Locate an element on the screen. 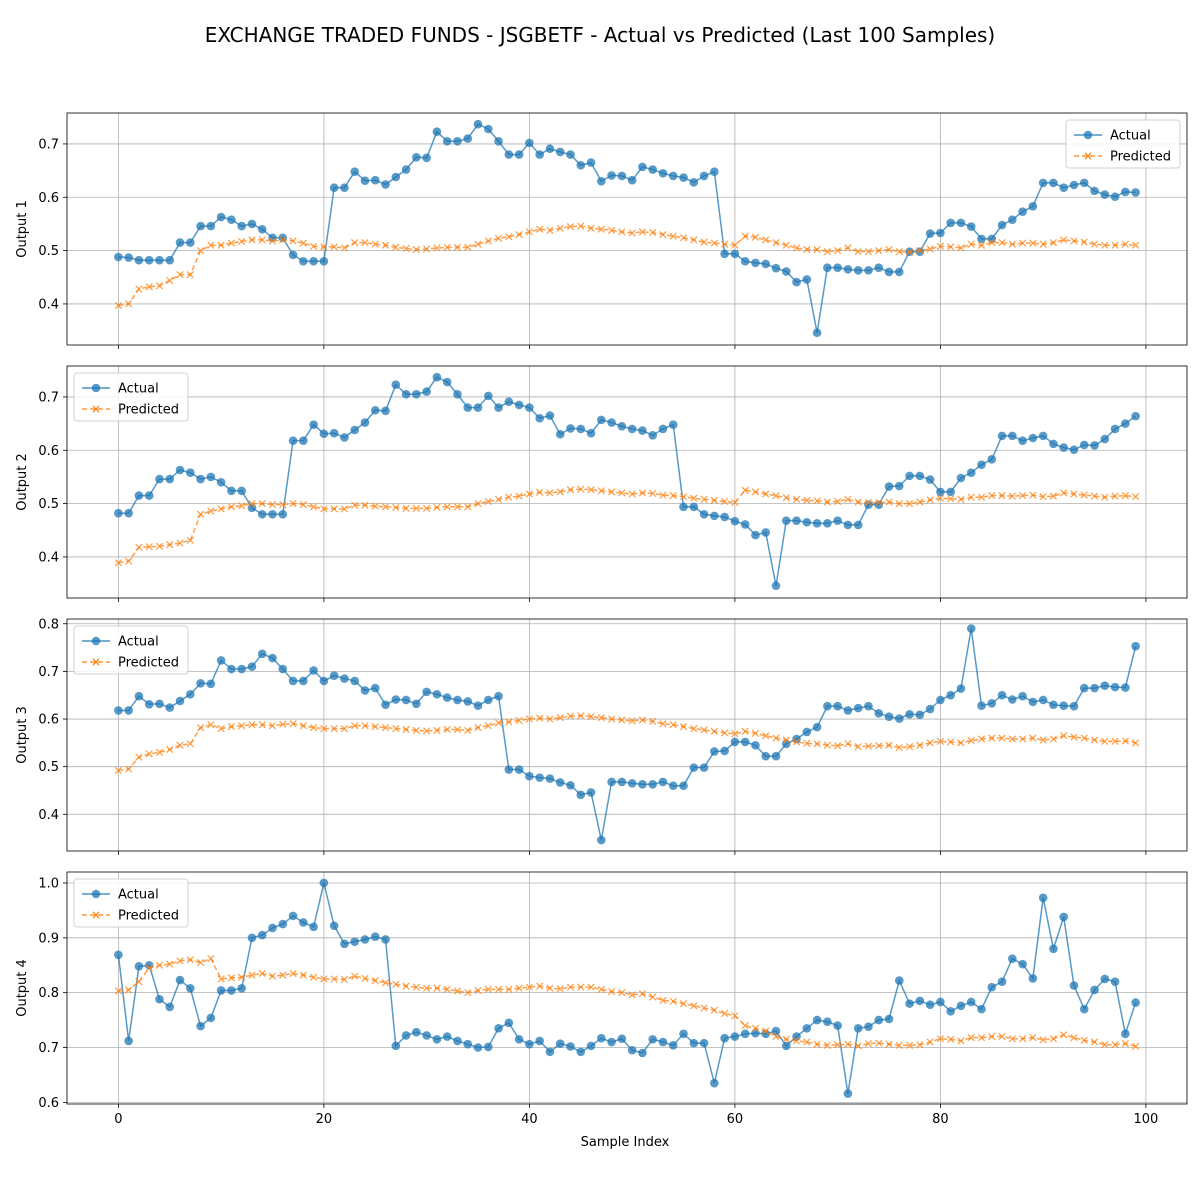 Image resolution: width=1200 pixels, height=1200 pixels. y-tick-label: 1.0 is located at coordinates (48, 883).